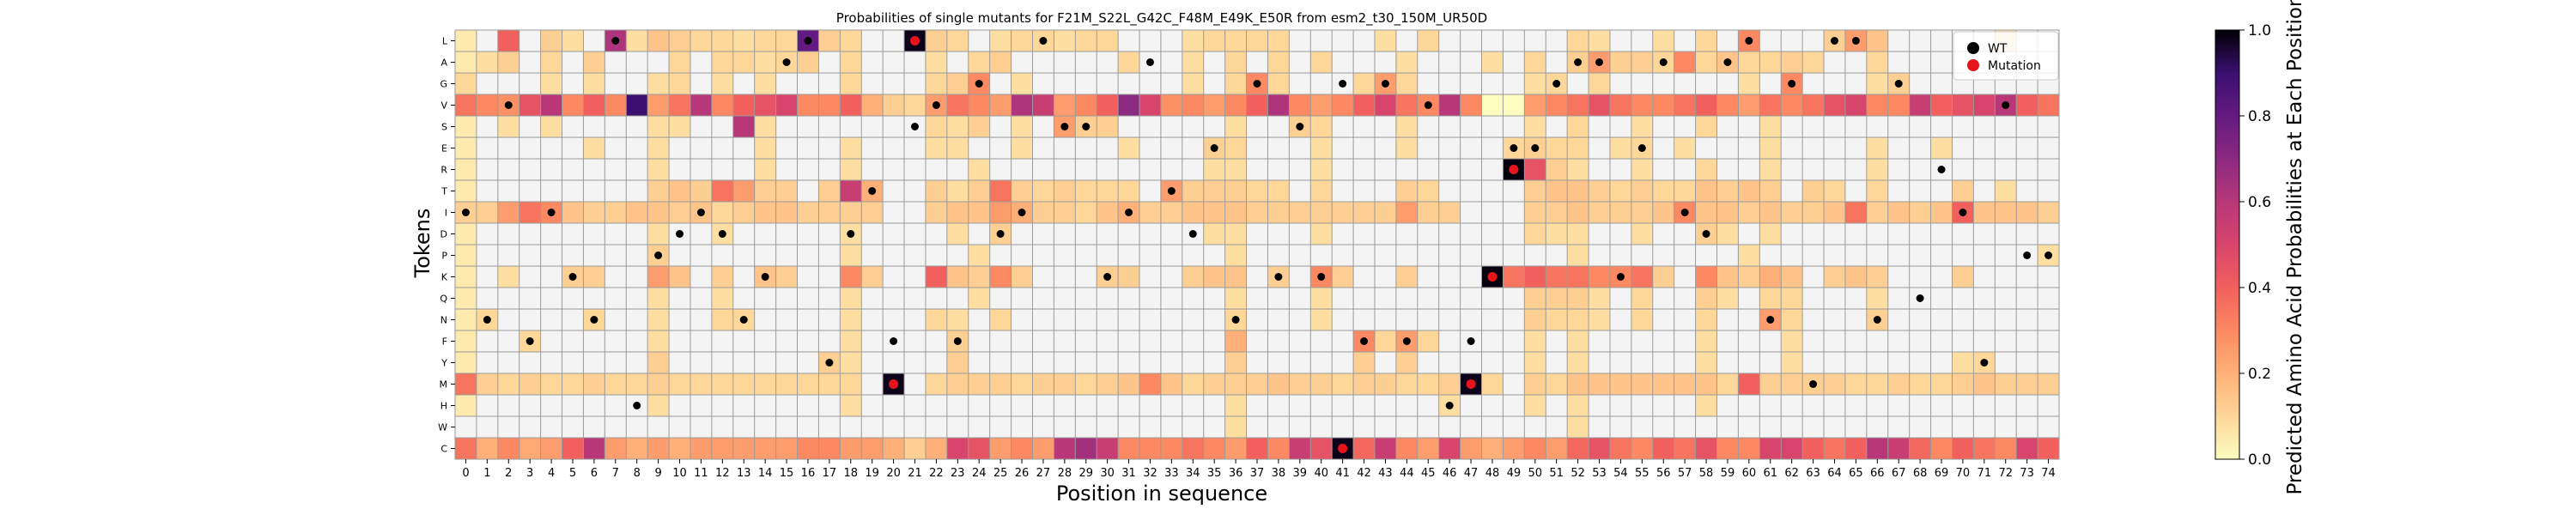 This screenshot has width=2576, height=515. Describe the element at coordinates (1450, 473) in the screenshot. I see `x-tick-label: 46` at that location.